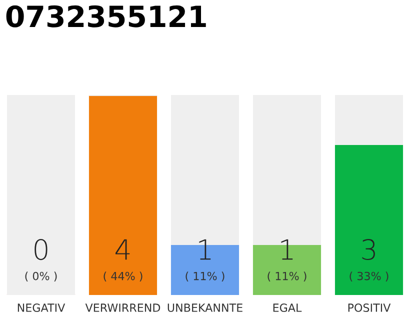 Image resolution: width=410 pixels, height=320 pixels. I want to click on data-label: 3, so click(368, 249).